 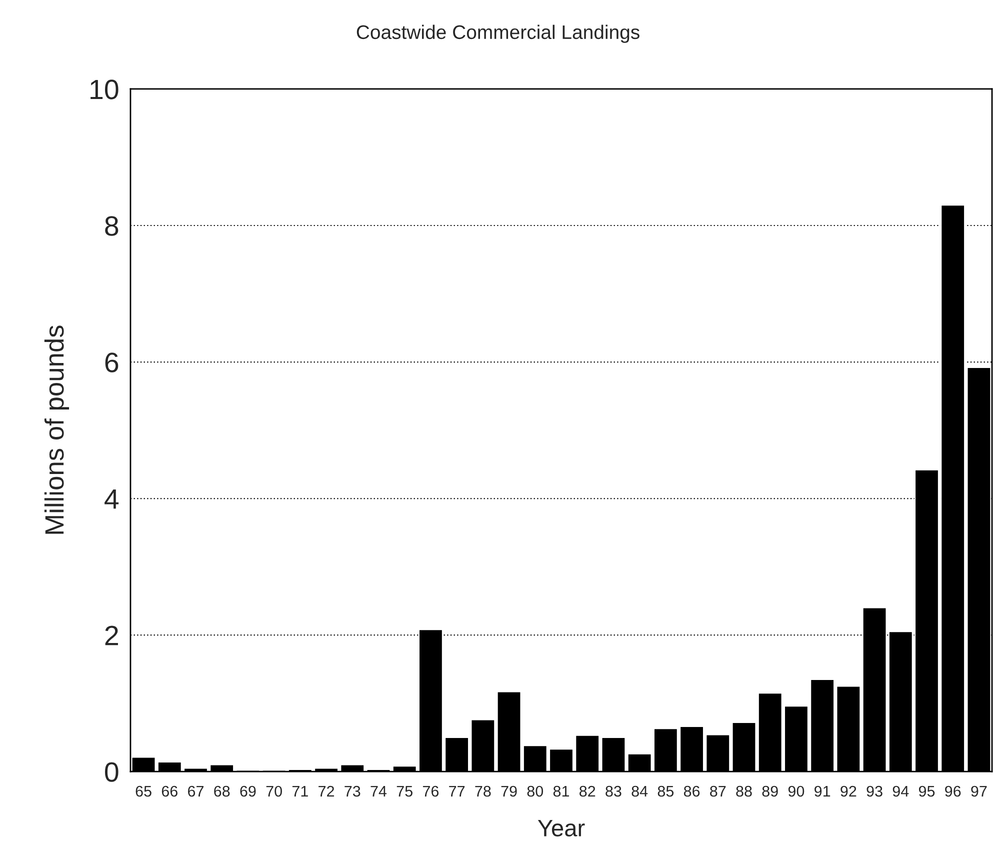 What do you see at coordinates (848, 791) in the screenshot?
I see `x-tick-label: 92` at bounding box center [848, 791].